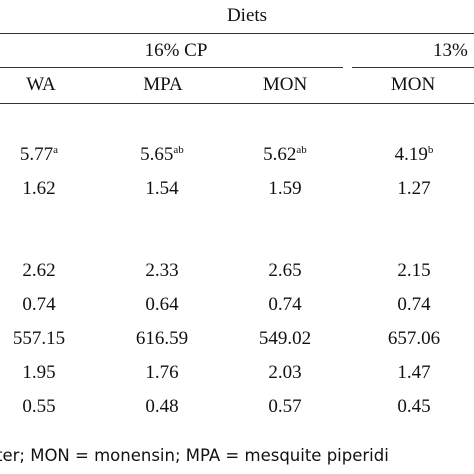  I want to click on header-rule, so click(237, 104).